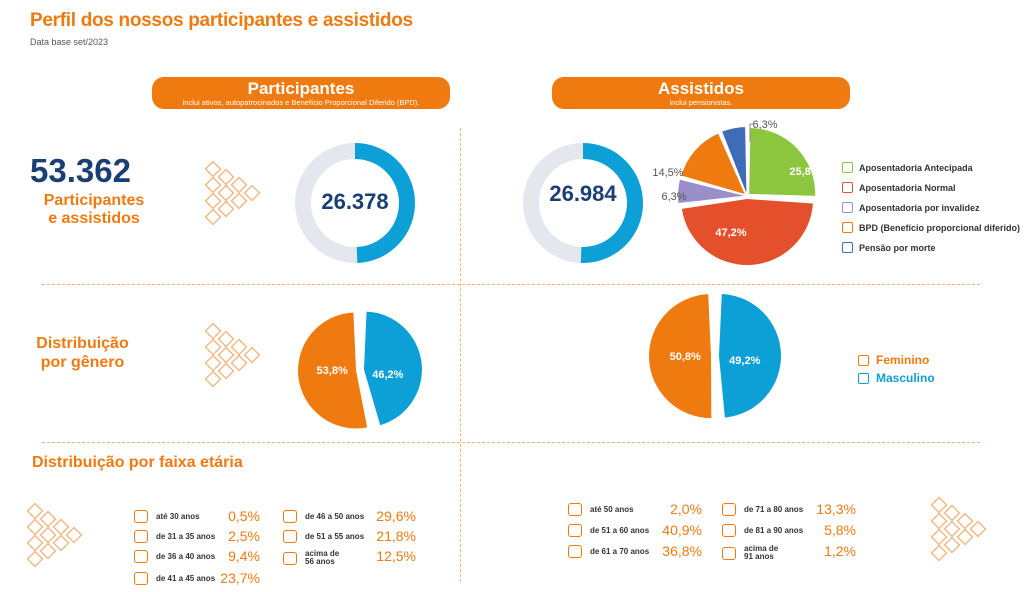  Describe the element at coordinates (460, 355) in the screenshot. I see `divider-vertical` at that location.